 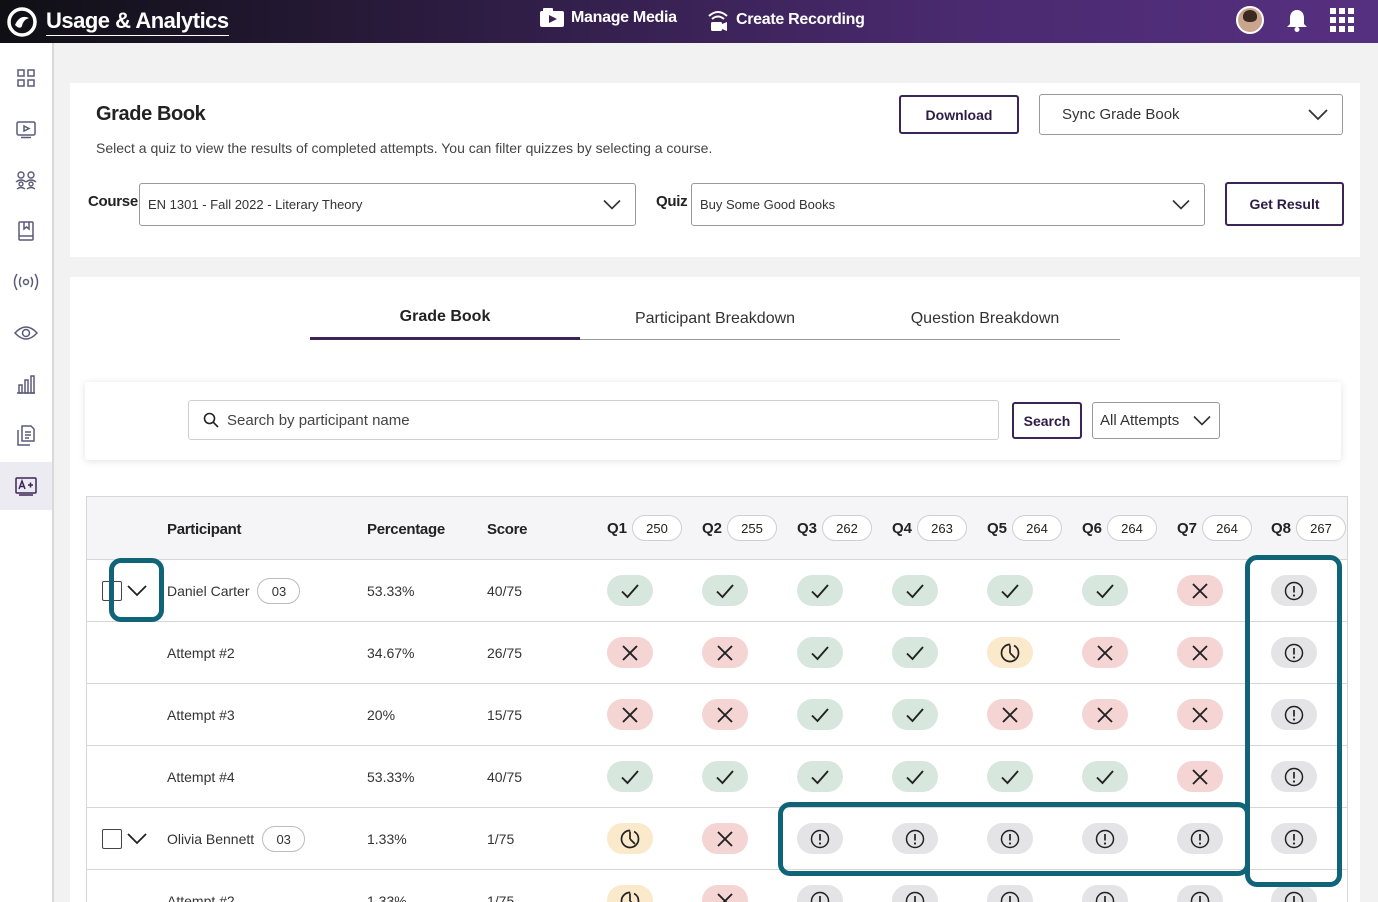 What do you see at coordinates (208, 591) in the screenshot?
I see `participant-name: Daniel Carter` at bounding box center [208, 591].